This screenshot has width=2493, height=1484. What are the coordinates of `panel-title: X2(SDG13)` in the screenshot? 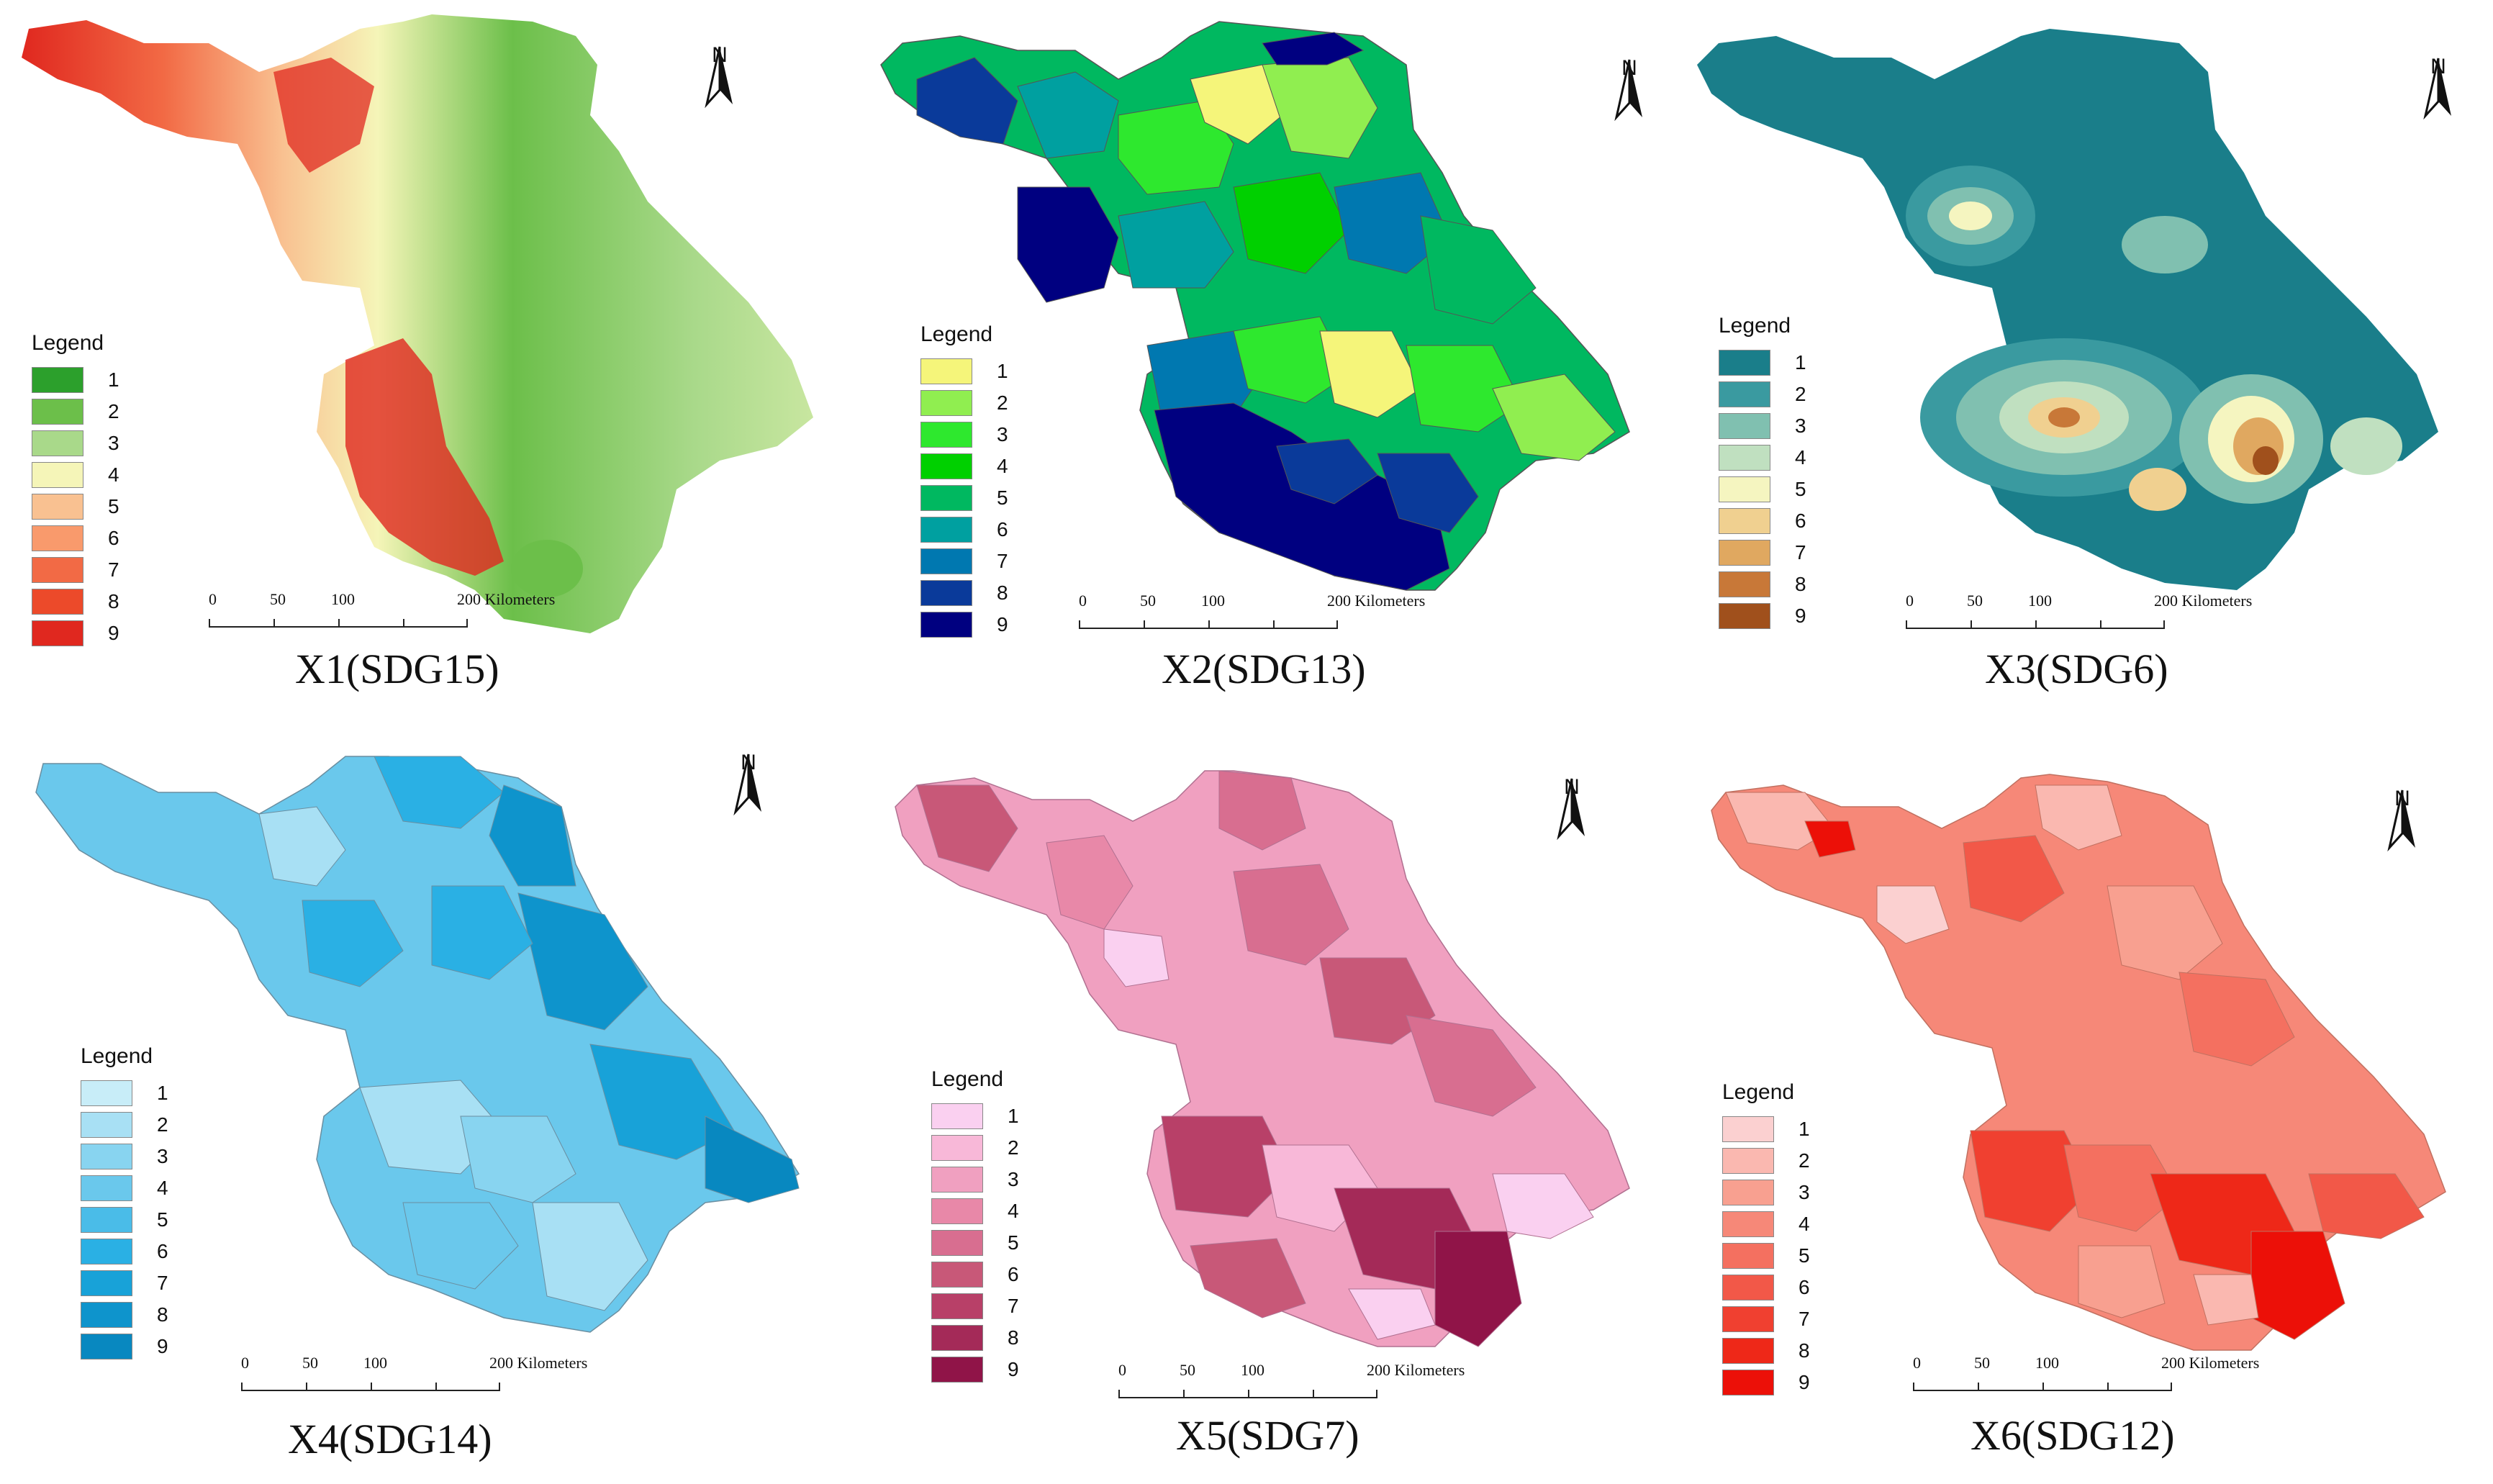 It's located at (1264, 669).